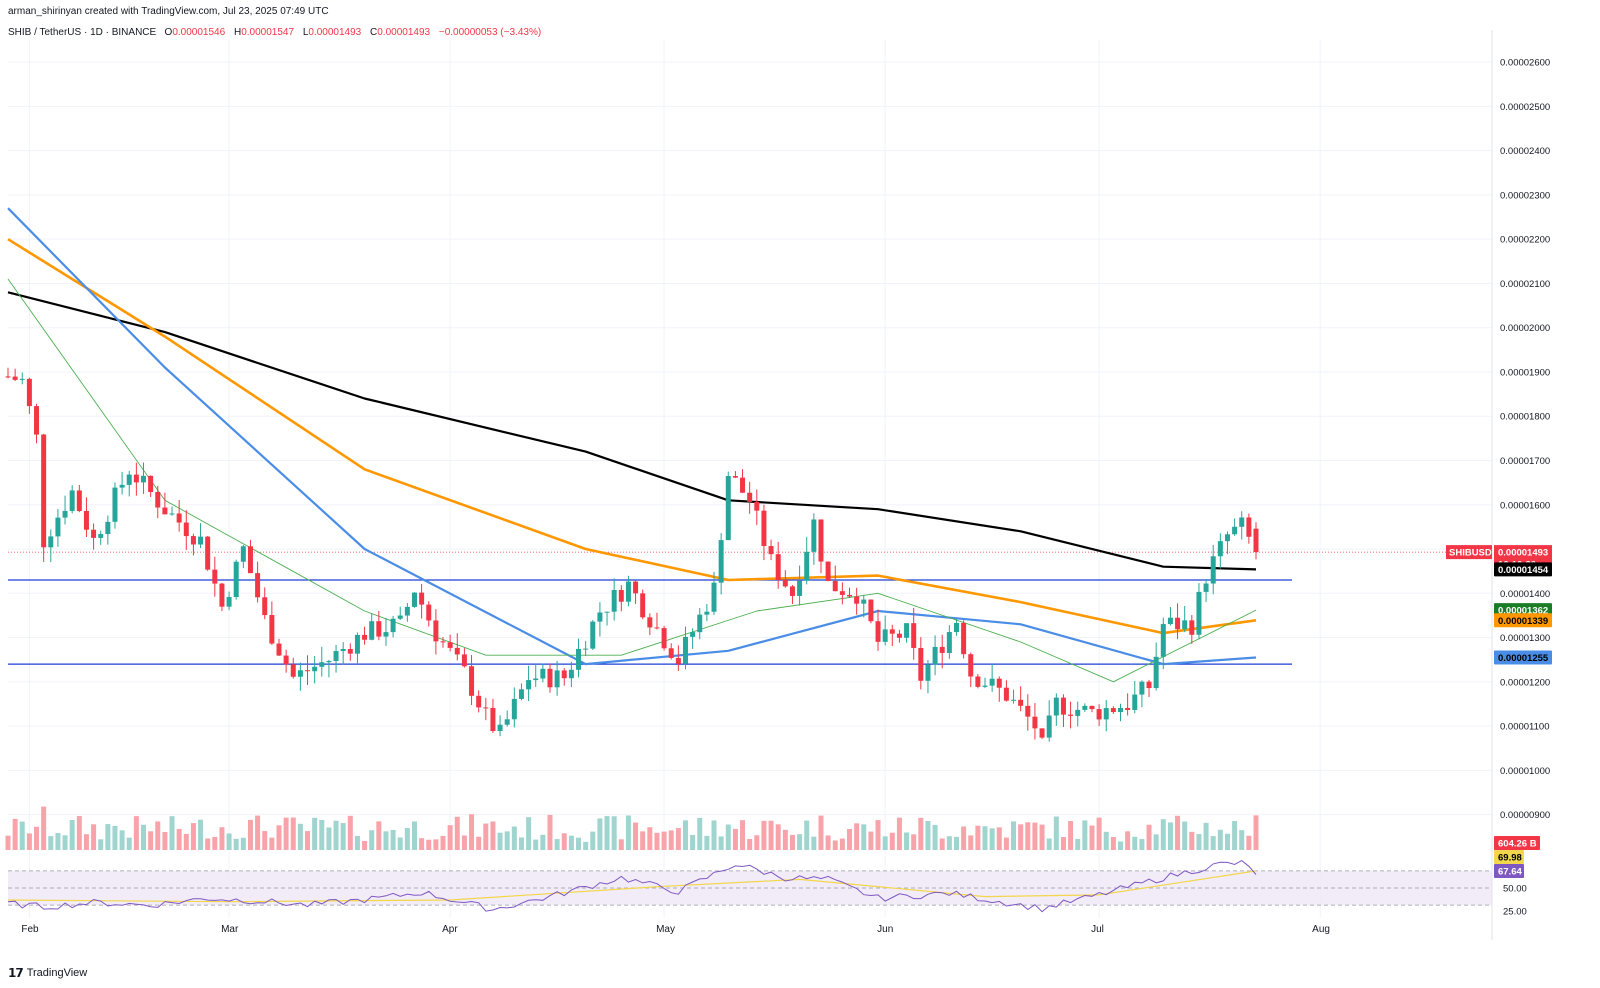 The width and height of the screenshot is (1600, 988). I want to click on price-tick-label: 0.00001000, so click(1525, 771).